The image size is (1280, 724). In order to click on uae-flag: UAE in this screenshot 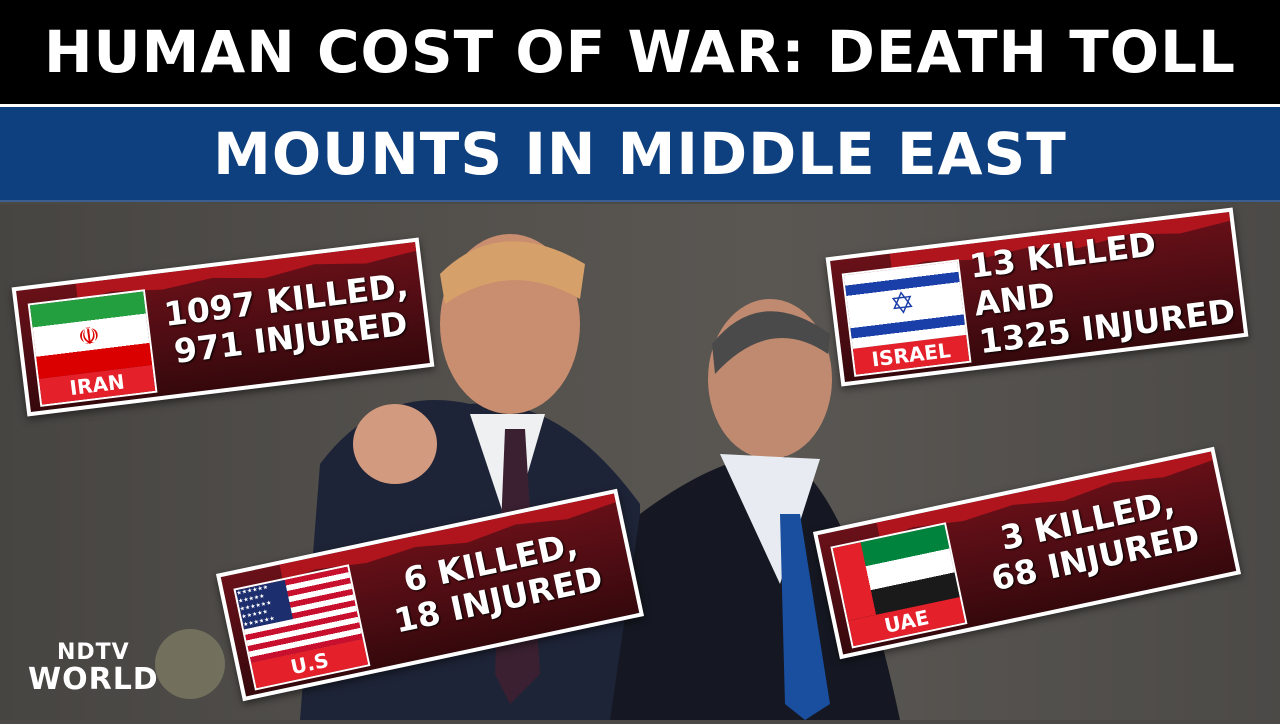, I will do `click(899, 585)`.